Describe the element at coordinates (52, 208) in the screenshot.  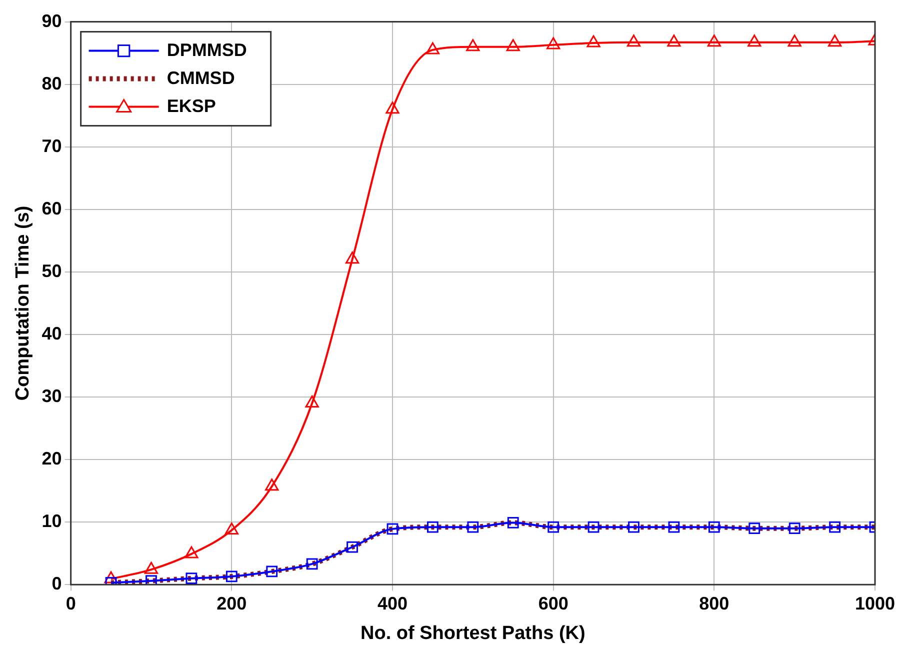
I see `y-tick-label: 60` at that location.